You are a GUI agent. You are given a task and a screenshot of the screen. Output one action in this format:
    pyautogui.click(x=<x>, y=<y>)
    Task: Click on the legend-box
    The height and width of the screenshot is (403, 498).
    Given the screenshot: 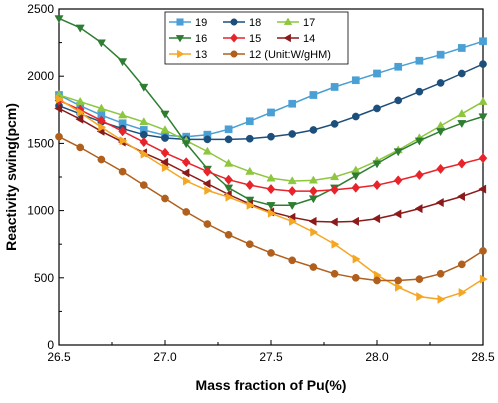 What is the action you would take?
    pyautogui.click(x=256, y=38)
    